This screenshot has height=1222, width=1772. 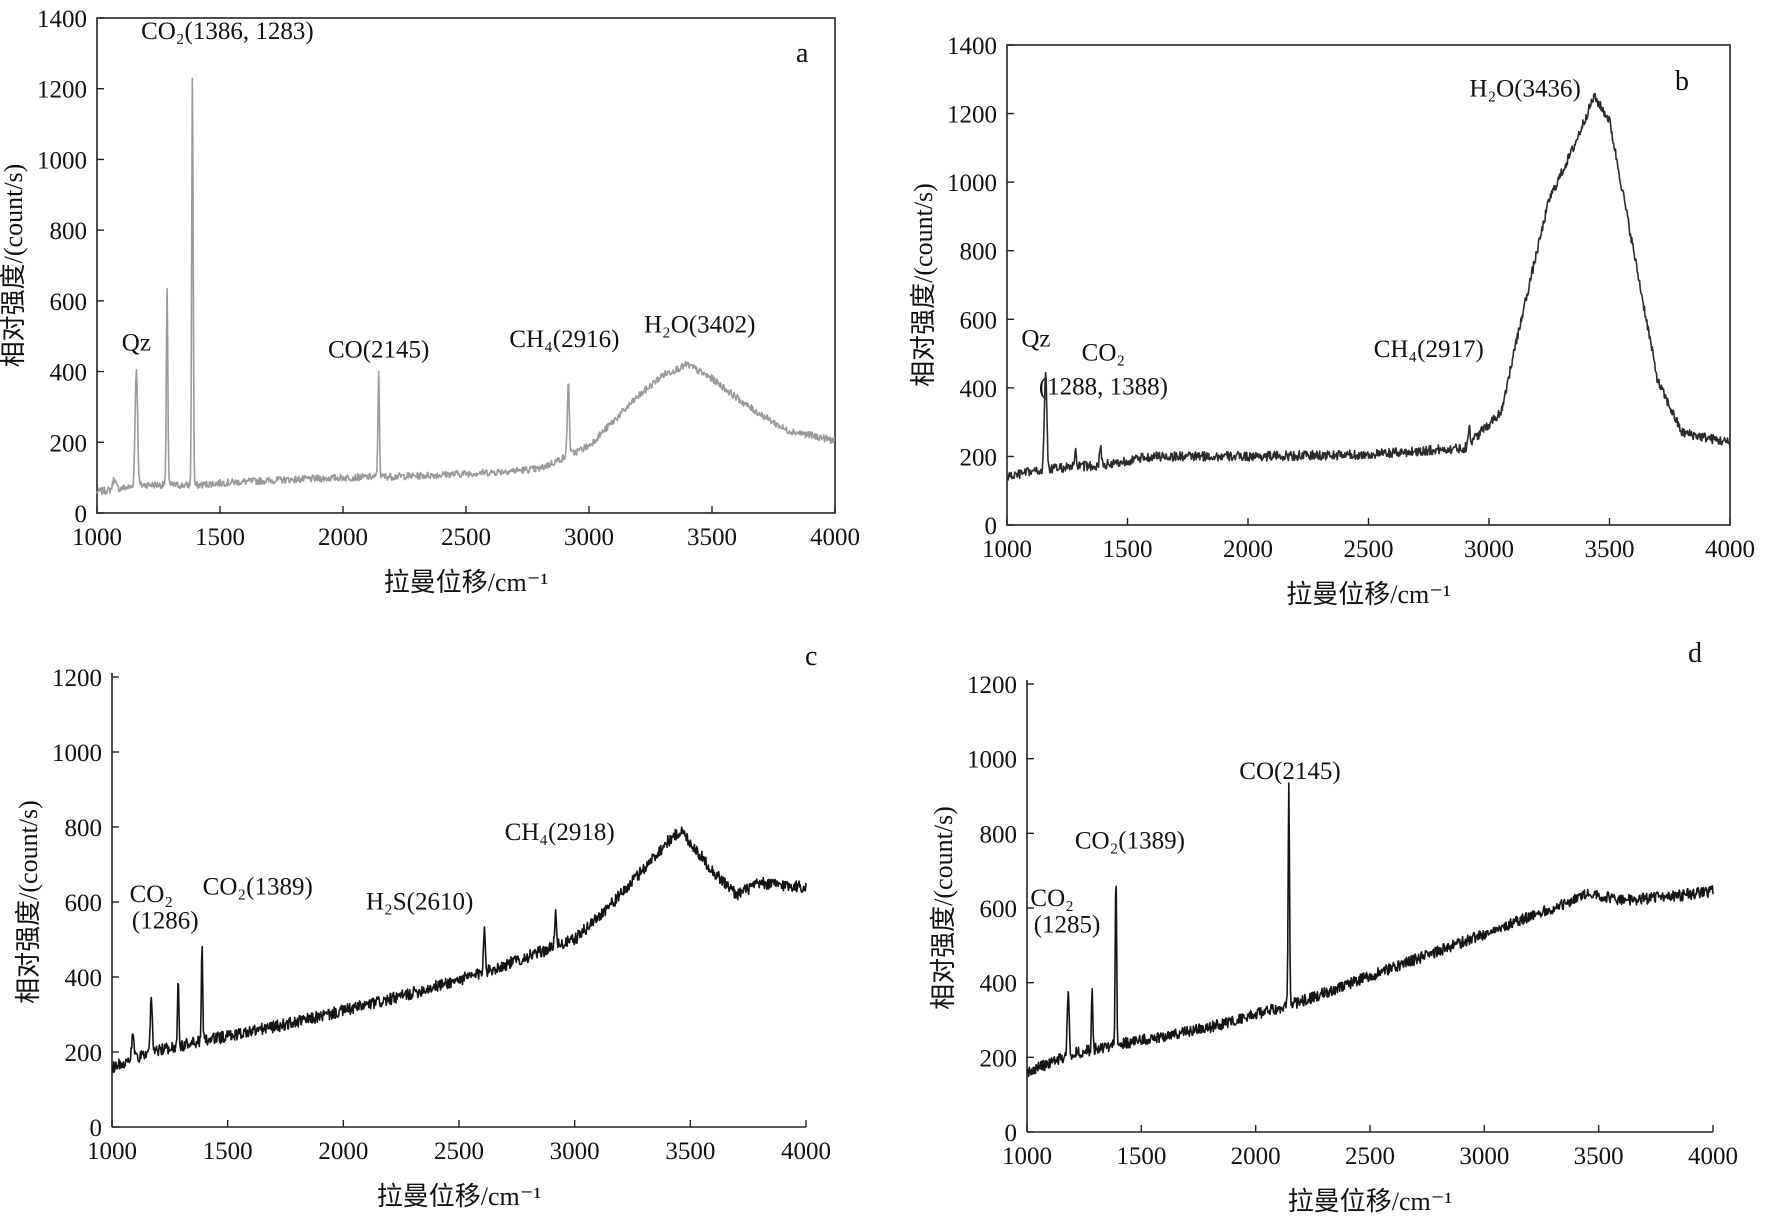 What do you see at coordinates (1429, 349) in the screenshot?
I see `peak-annotation: CH₄(2917)` at bounding box center [1429, 349].